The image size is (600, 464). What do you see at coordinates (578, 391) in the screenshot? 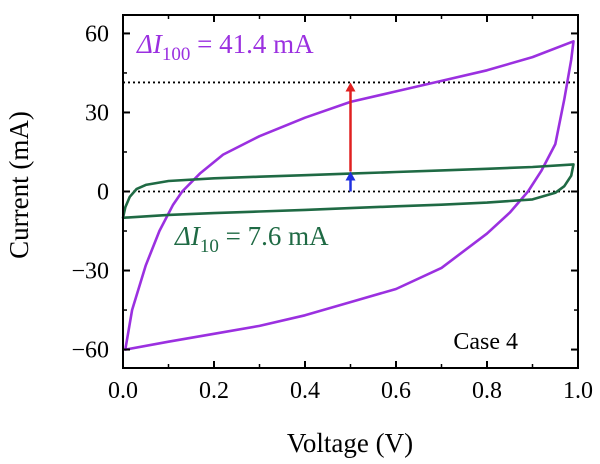
I see `x-tick-label: 1.0` at bounding box center [578, 391].